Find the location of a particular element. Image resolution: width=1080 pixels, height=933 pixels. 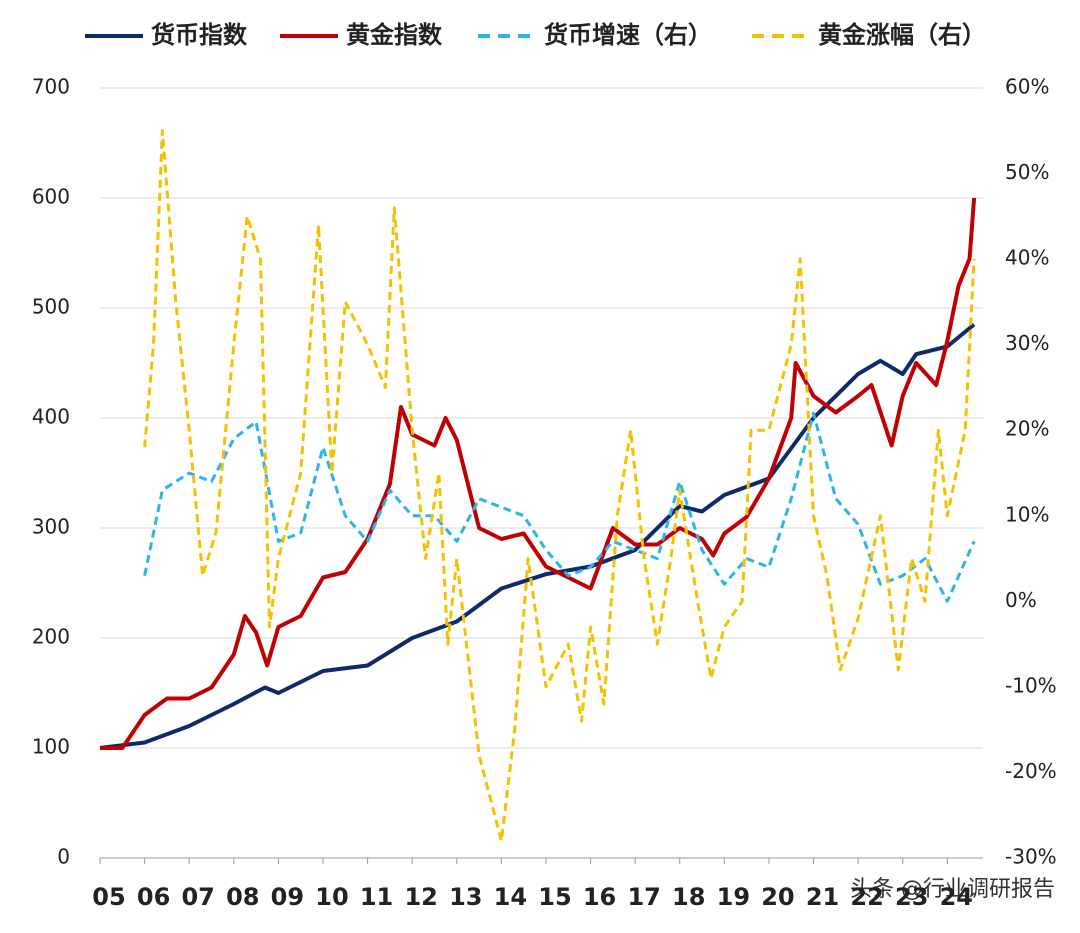

y2-tick-label: 20% is located at coordinates (1027, 429).